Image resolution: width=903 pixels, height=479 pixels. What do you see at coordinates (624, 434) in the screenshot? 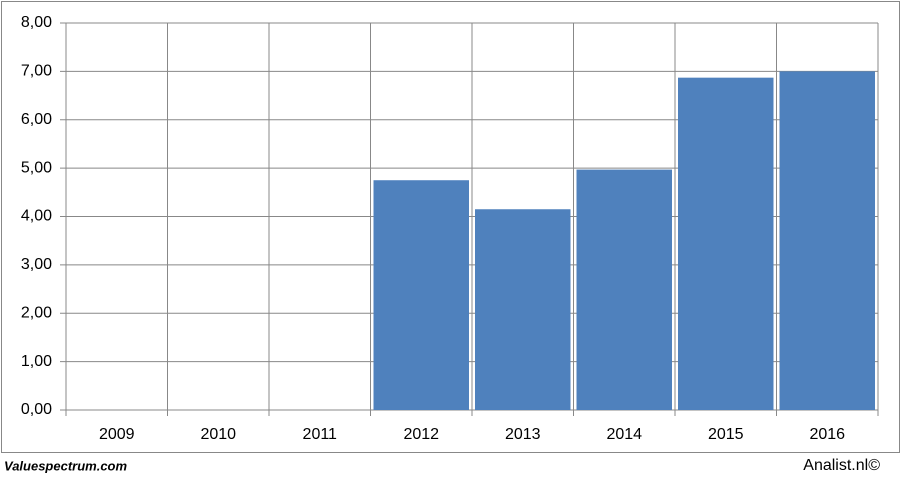
I see `x-tick-label: 2014` at bounding box center [624, 434].